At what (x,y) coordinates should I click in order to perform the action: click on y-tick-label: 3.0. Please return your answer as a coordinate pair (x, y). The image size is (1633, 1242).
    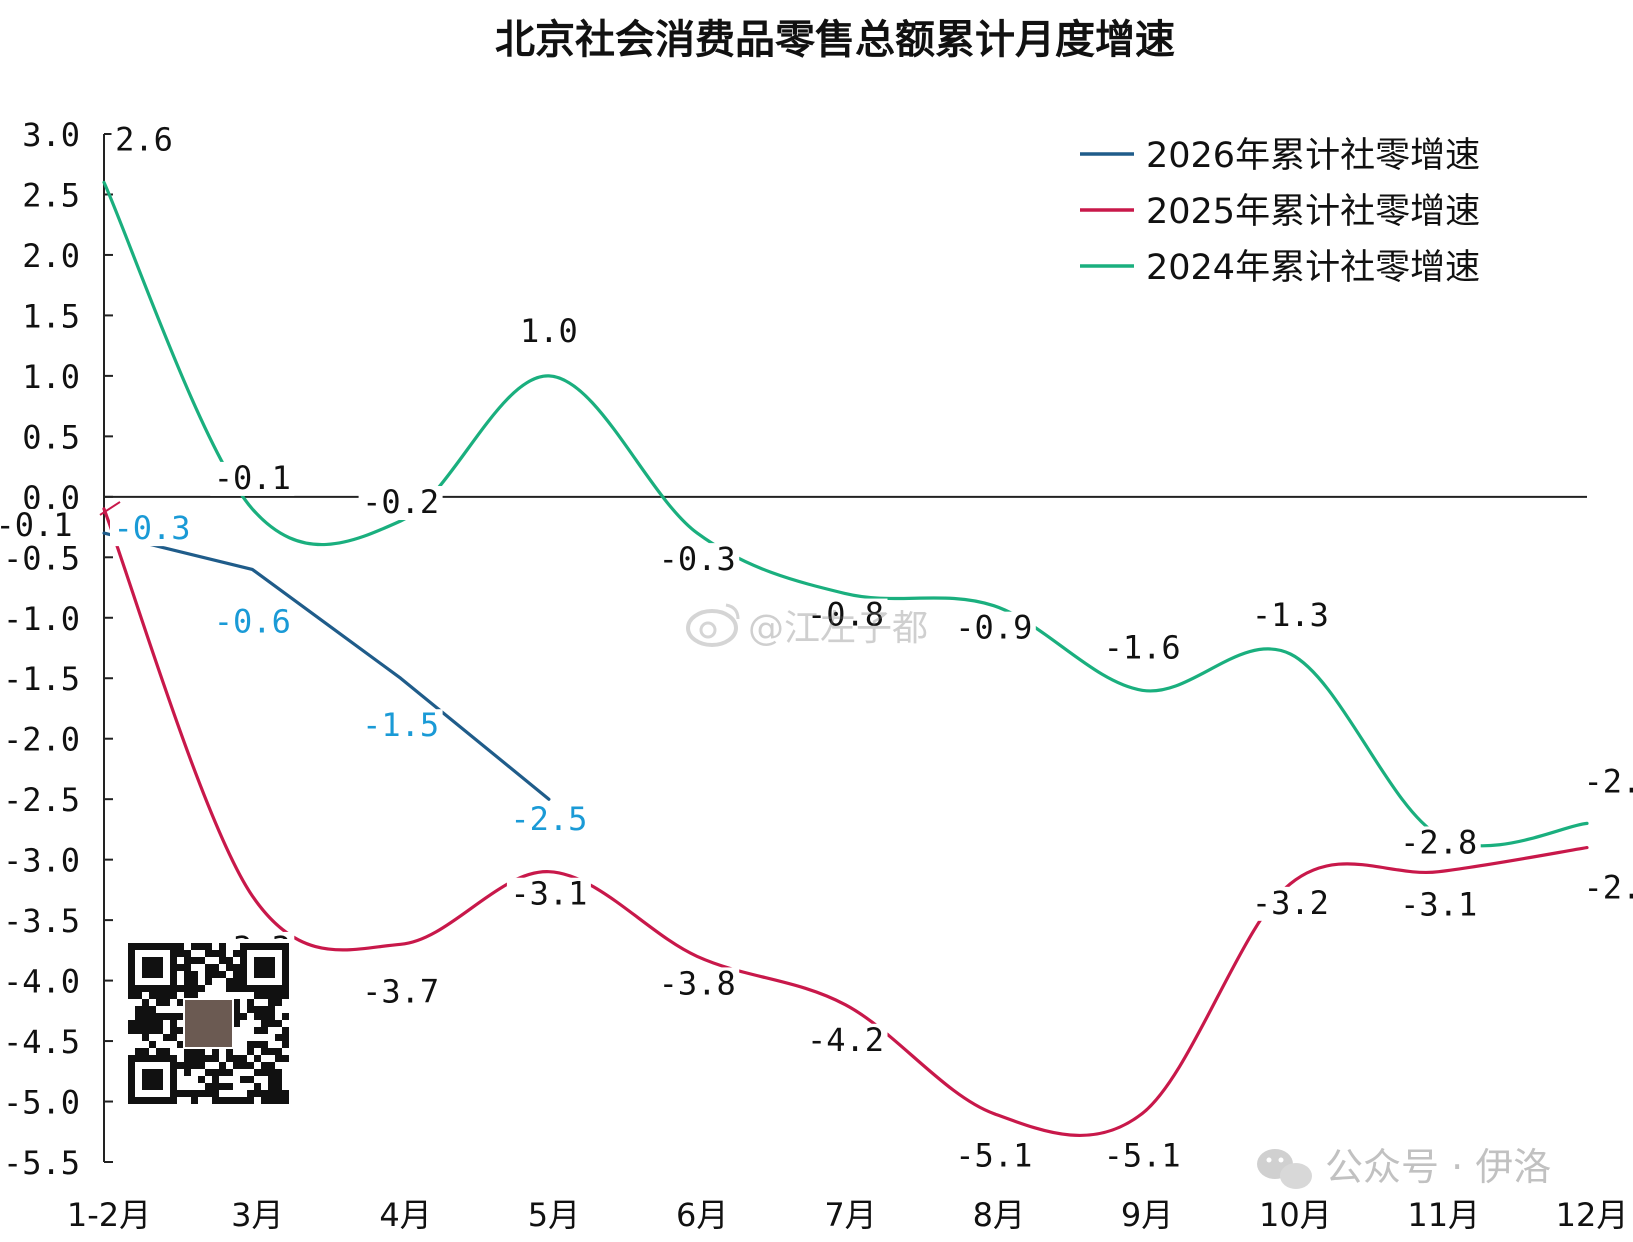
    Looking at the image, I should click on (51, 135).